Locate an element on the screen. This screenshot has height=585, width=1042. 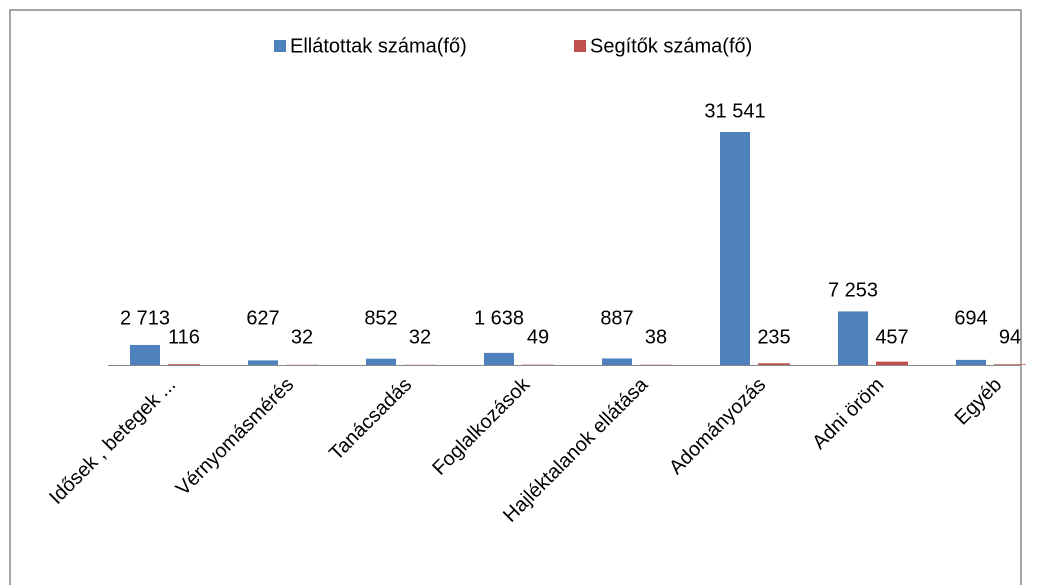
value-label: 887 is located at coordinates (616, 318).